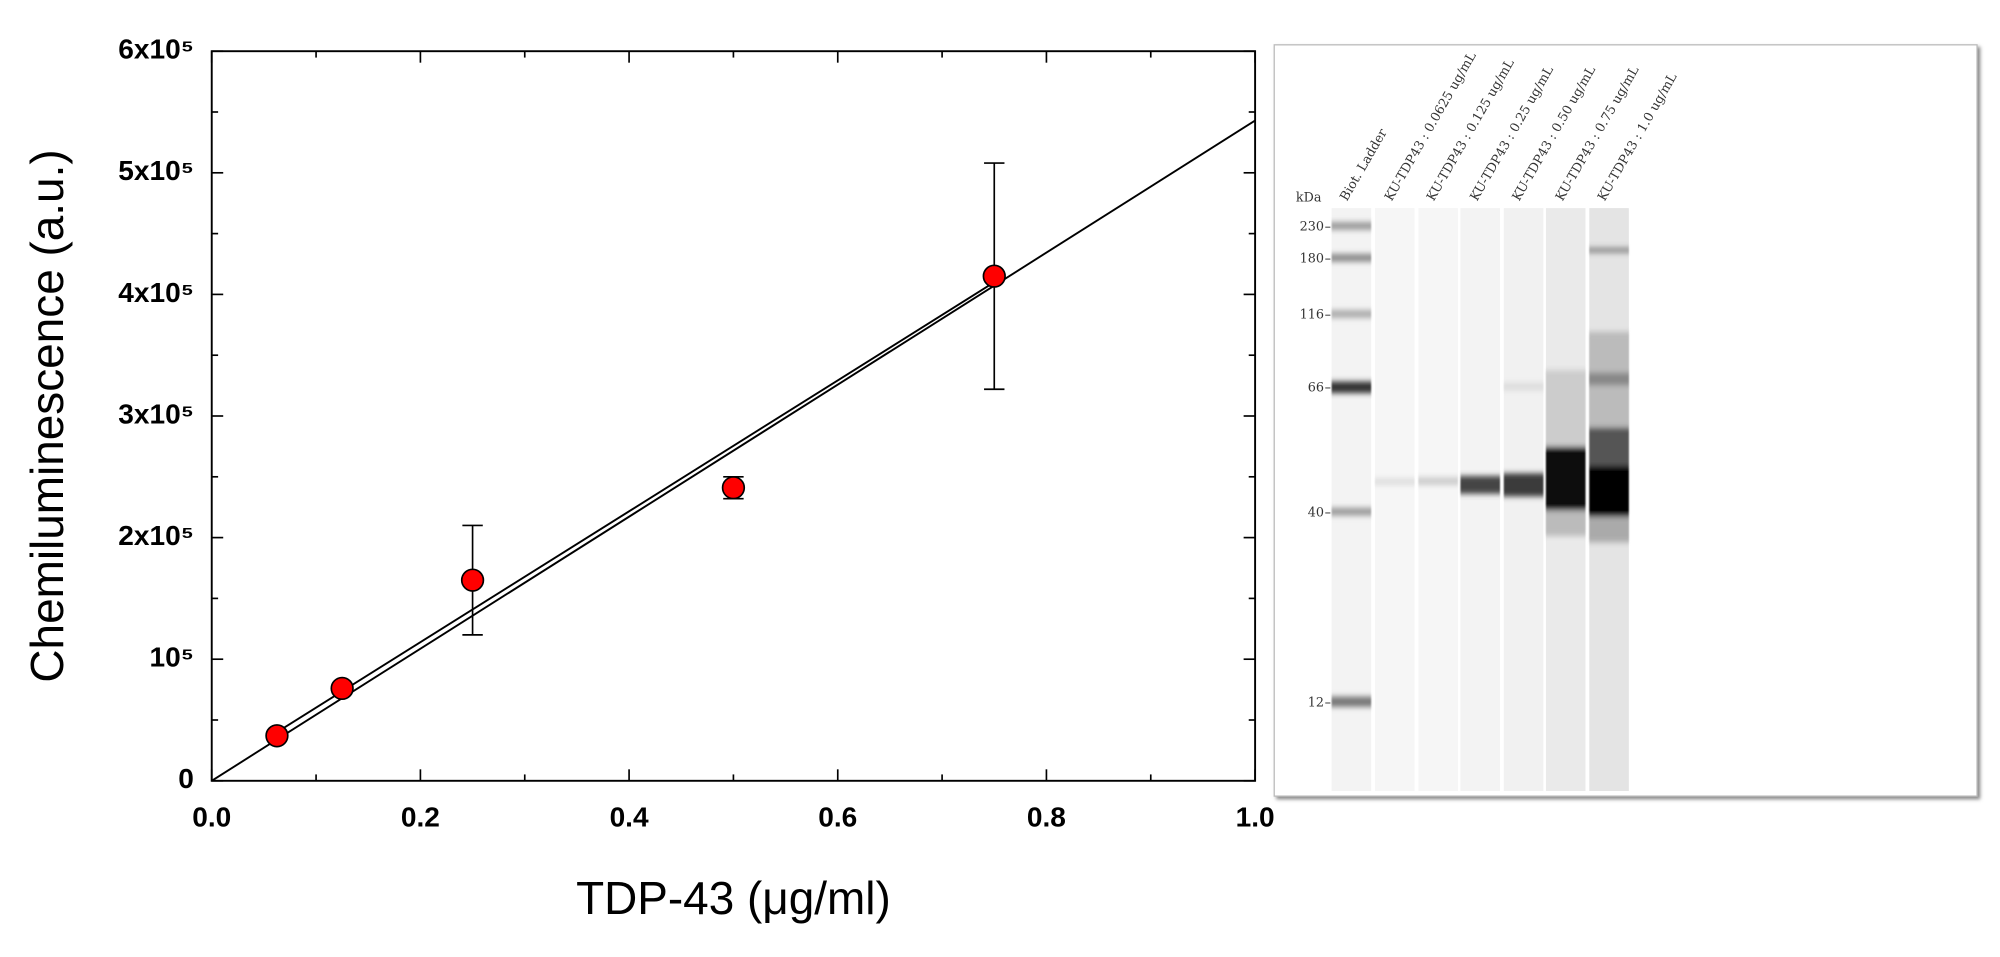  Describe the element at coordinates (1309, 198) in the screenshot. I see `gel-unit-label: kDa` at that location.